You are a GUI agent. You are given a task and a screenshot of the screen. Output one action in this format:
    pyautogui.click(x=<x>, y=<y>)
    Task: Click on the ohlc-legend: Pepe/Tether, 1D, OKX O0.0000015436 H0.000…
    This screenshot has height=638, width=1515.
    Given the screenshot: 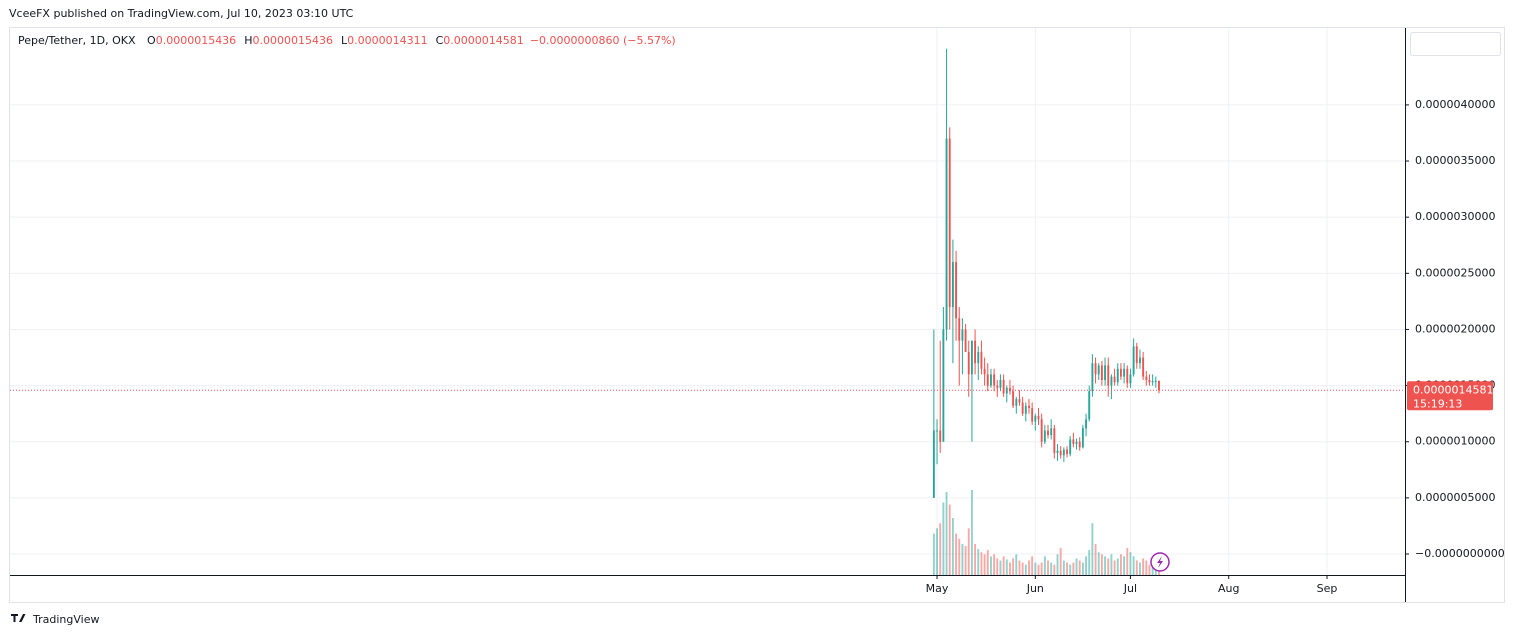 What is the action you would take?
    pyautogui.click(x=347, y=40)
    